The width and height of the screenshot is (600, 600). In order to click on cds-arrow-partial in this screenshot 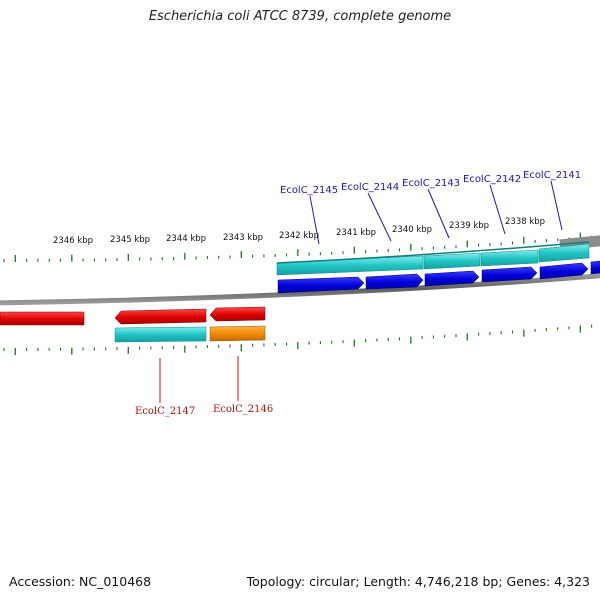, I will do `click(595, 267)`.